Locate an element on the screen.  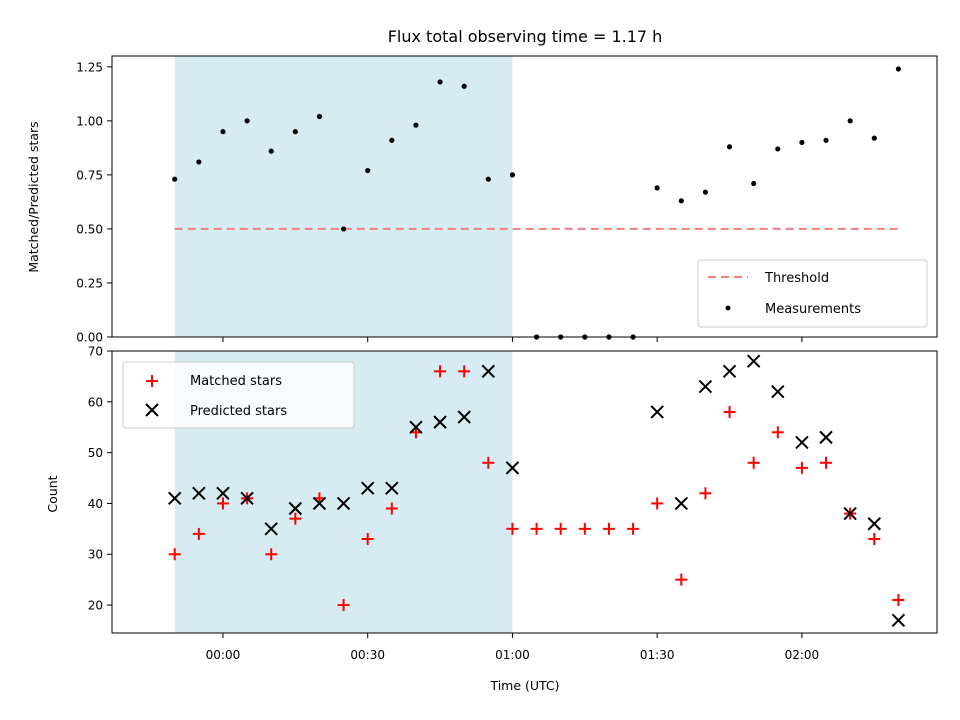
top-y-ticks: 0.00 0.25 0.50 0.75 1.00 1.25 is located at coordinates (94, 202).